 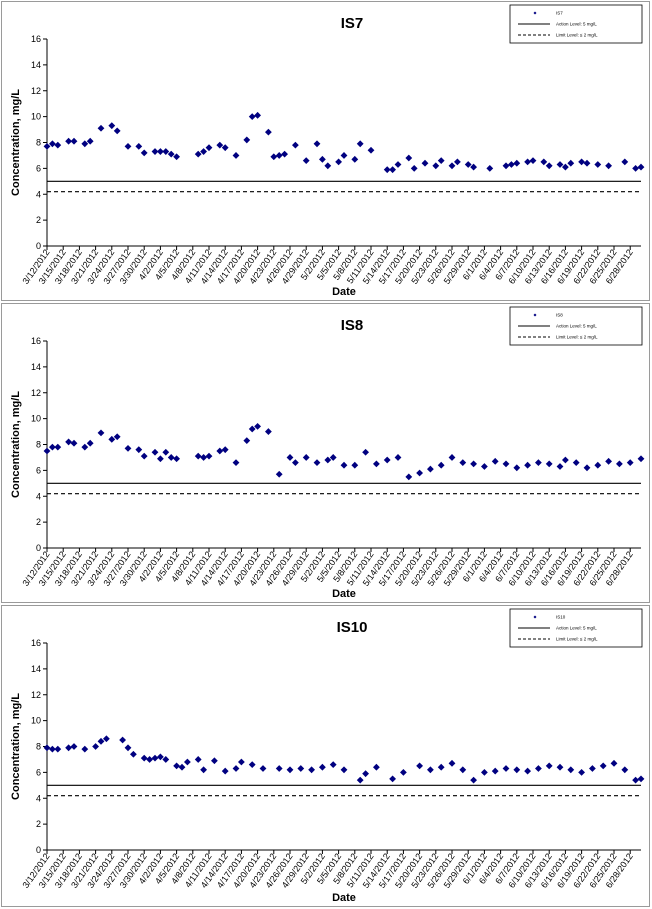 What do you see at coordinates (16, 746) in the screenshot?
I see `y-axis-label: Concentration, mg/L` at bounding box center [16, 746].